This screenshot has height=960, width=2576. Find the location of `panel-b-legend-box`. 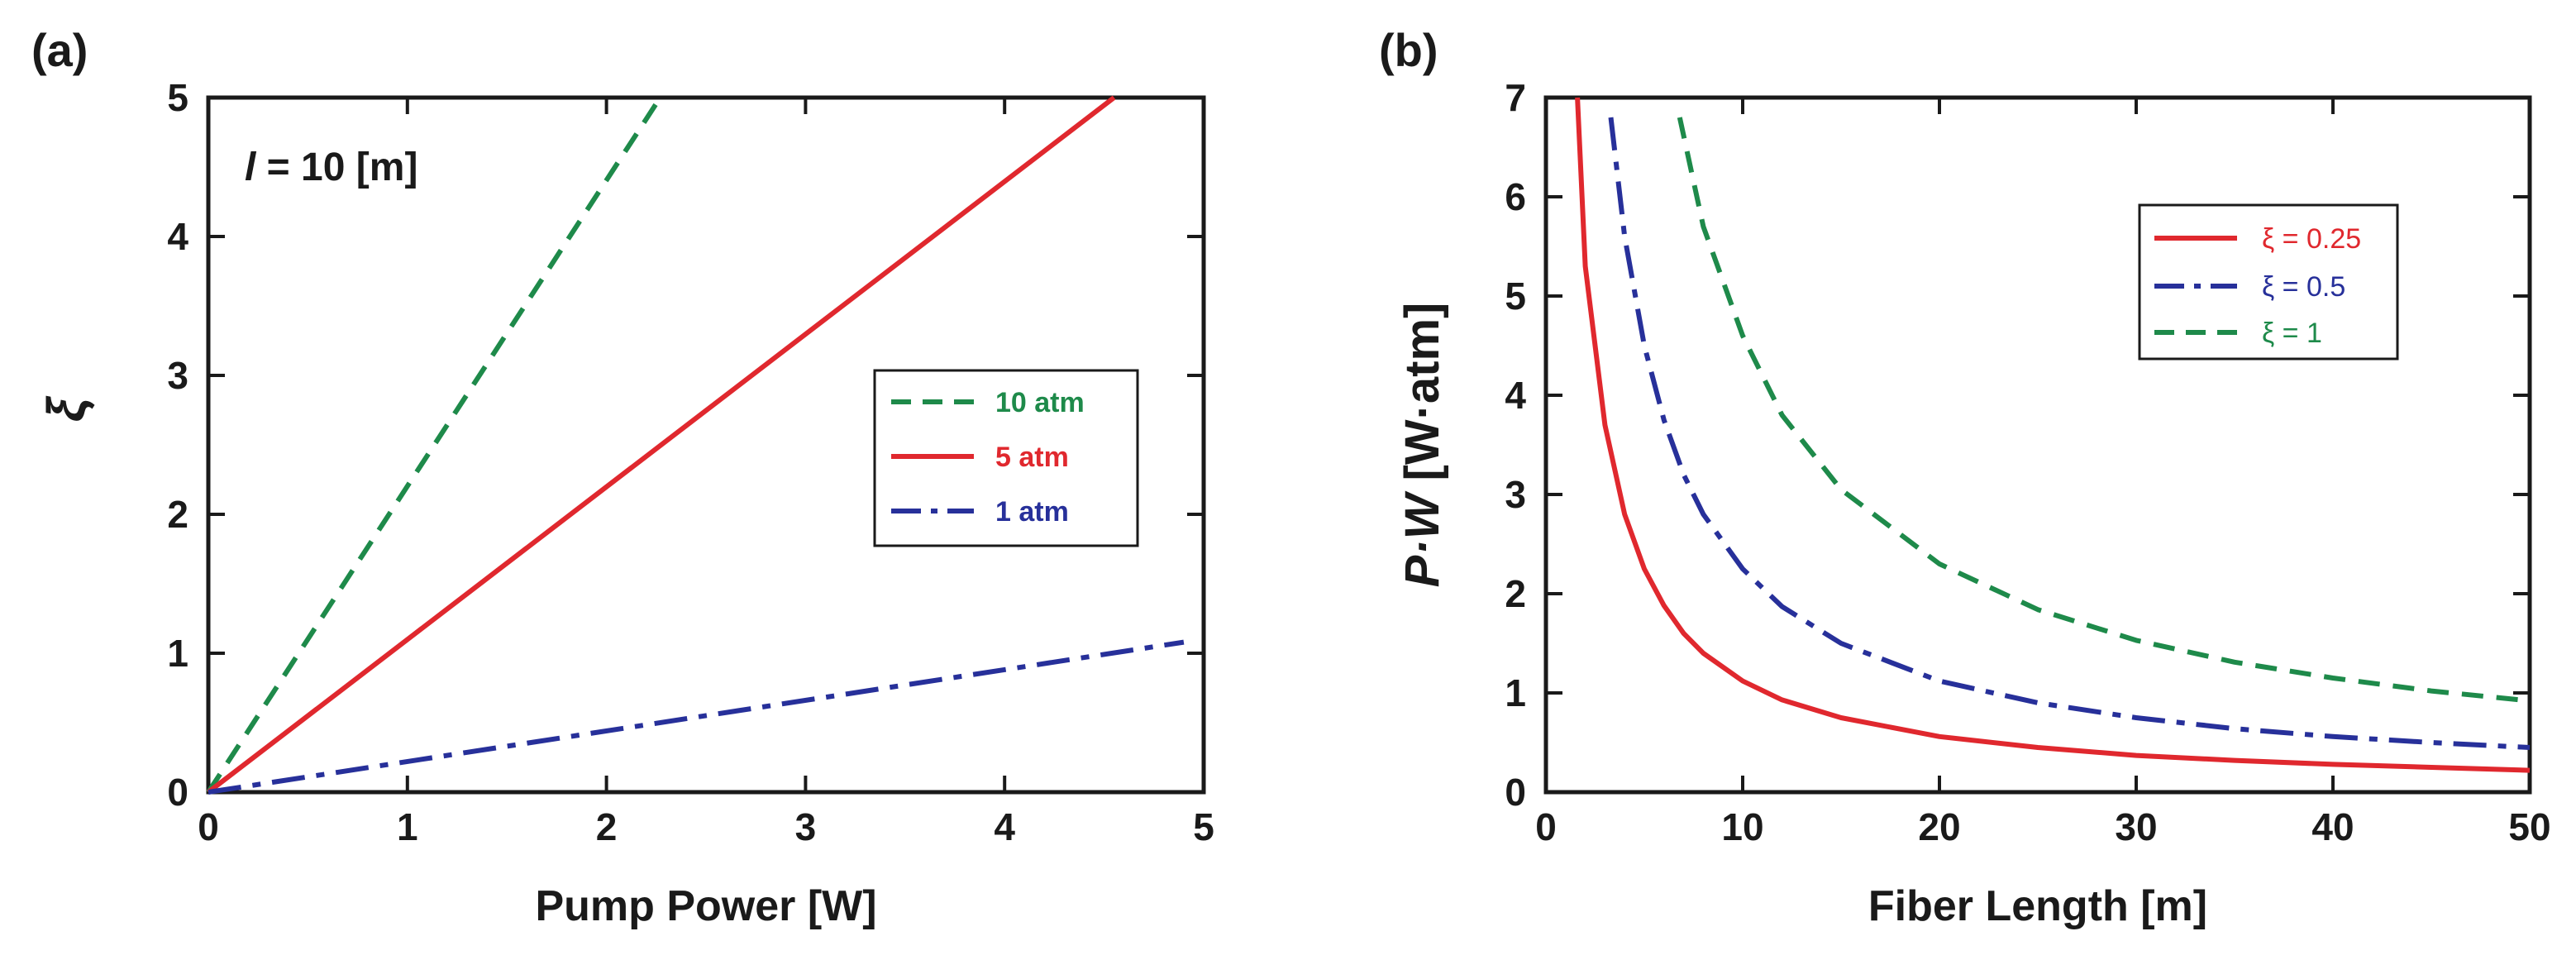

panel-b-legend-box is located at coordinates (2268, 282).